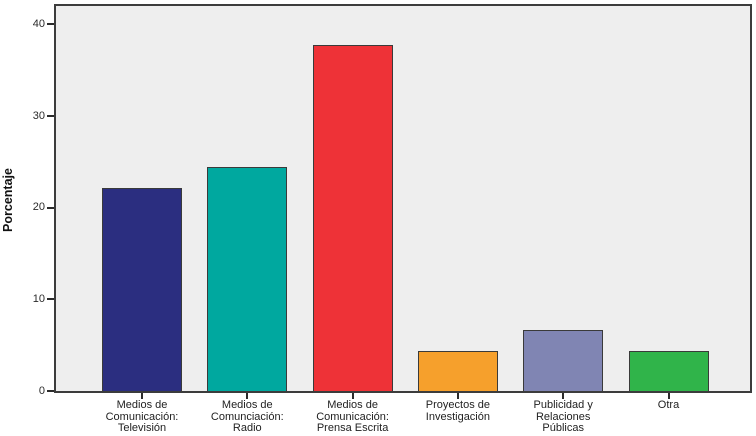 This screenshot has width=756, height=436. I want to click on x-category-label: Medios de Comunciación: Radio, so click(247, 417).